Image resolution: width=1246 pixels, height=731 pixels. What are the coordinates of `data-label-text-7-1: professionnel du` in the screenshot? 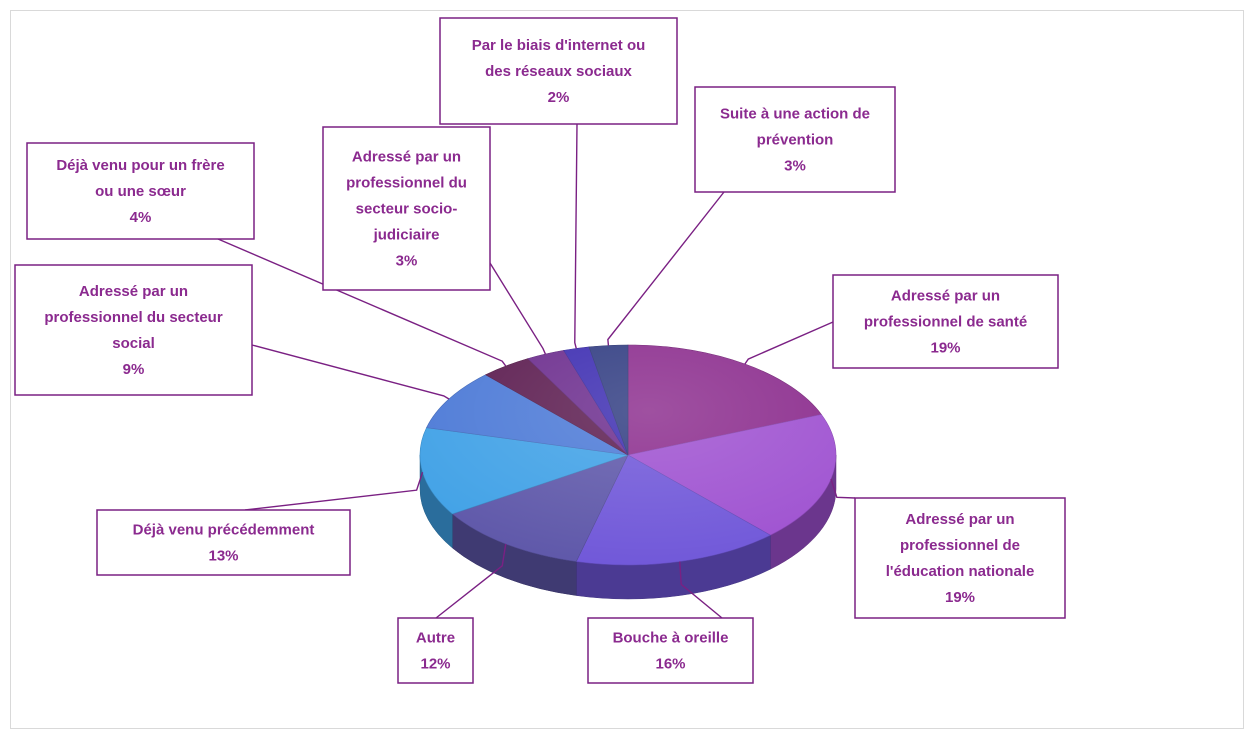 It's located at (406, 183).